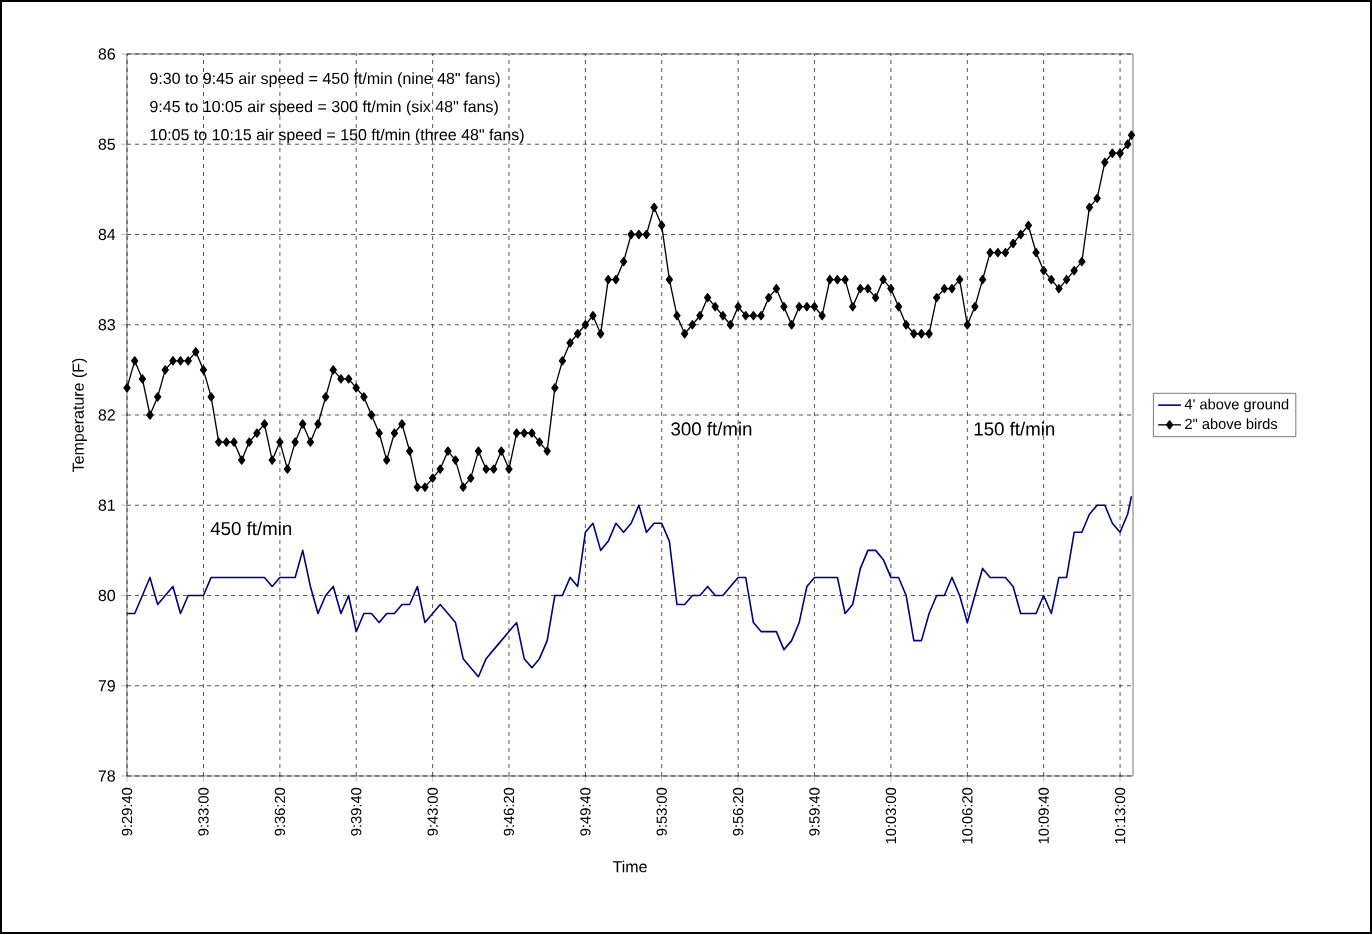  I want to click on x-tick-label: 10:13:00, so click(1120, 815).